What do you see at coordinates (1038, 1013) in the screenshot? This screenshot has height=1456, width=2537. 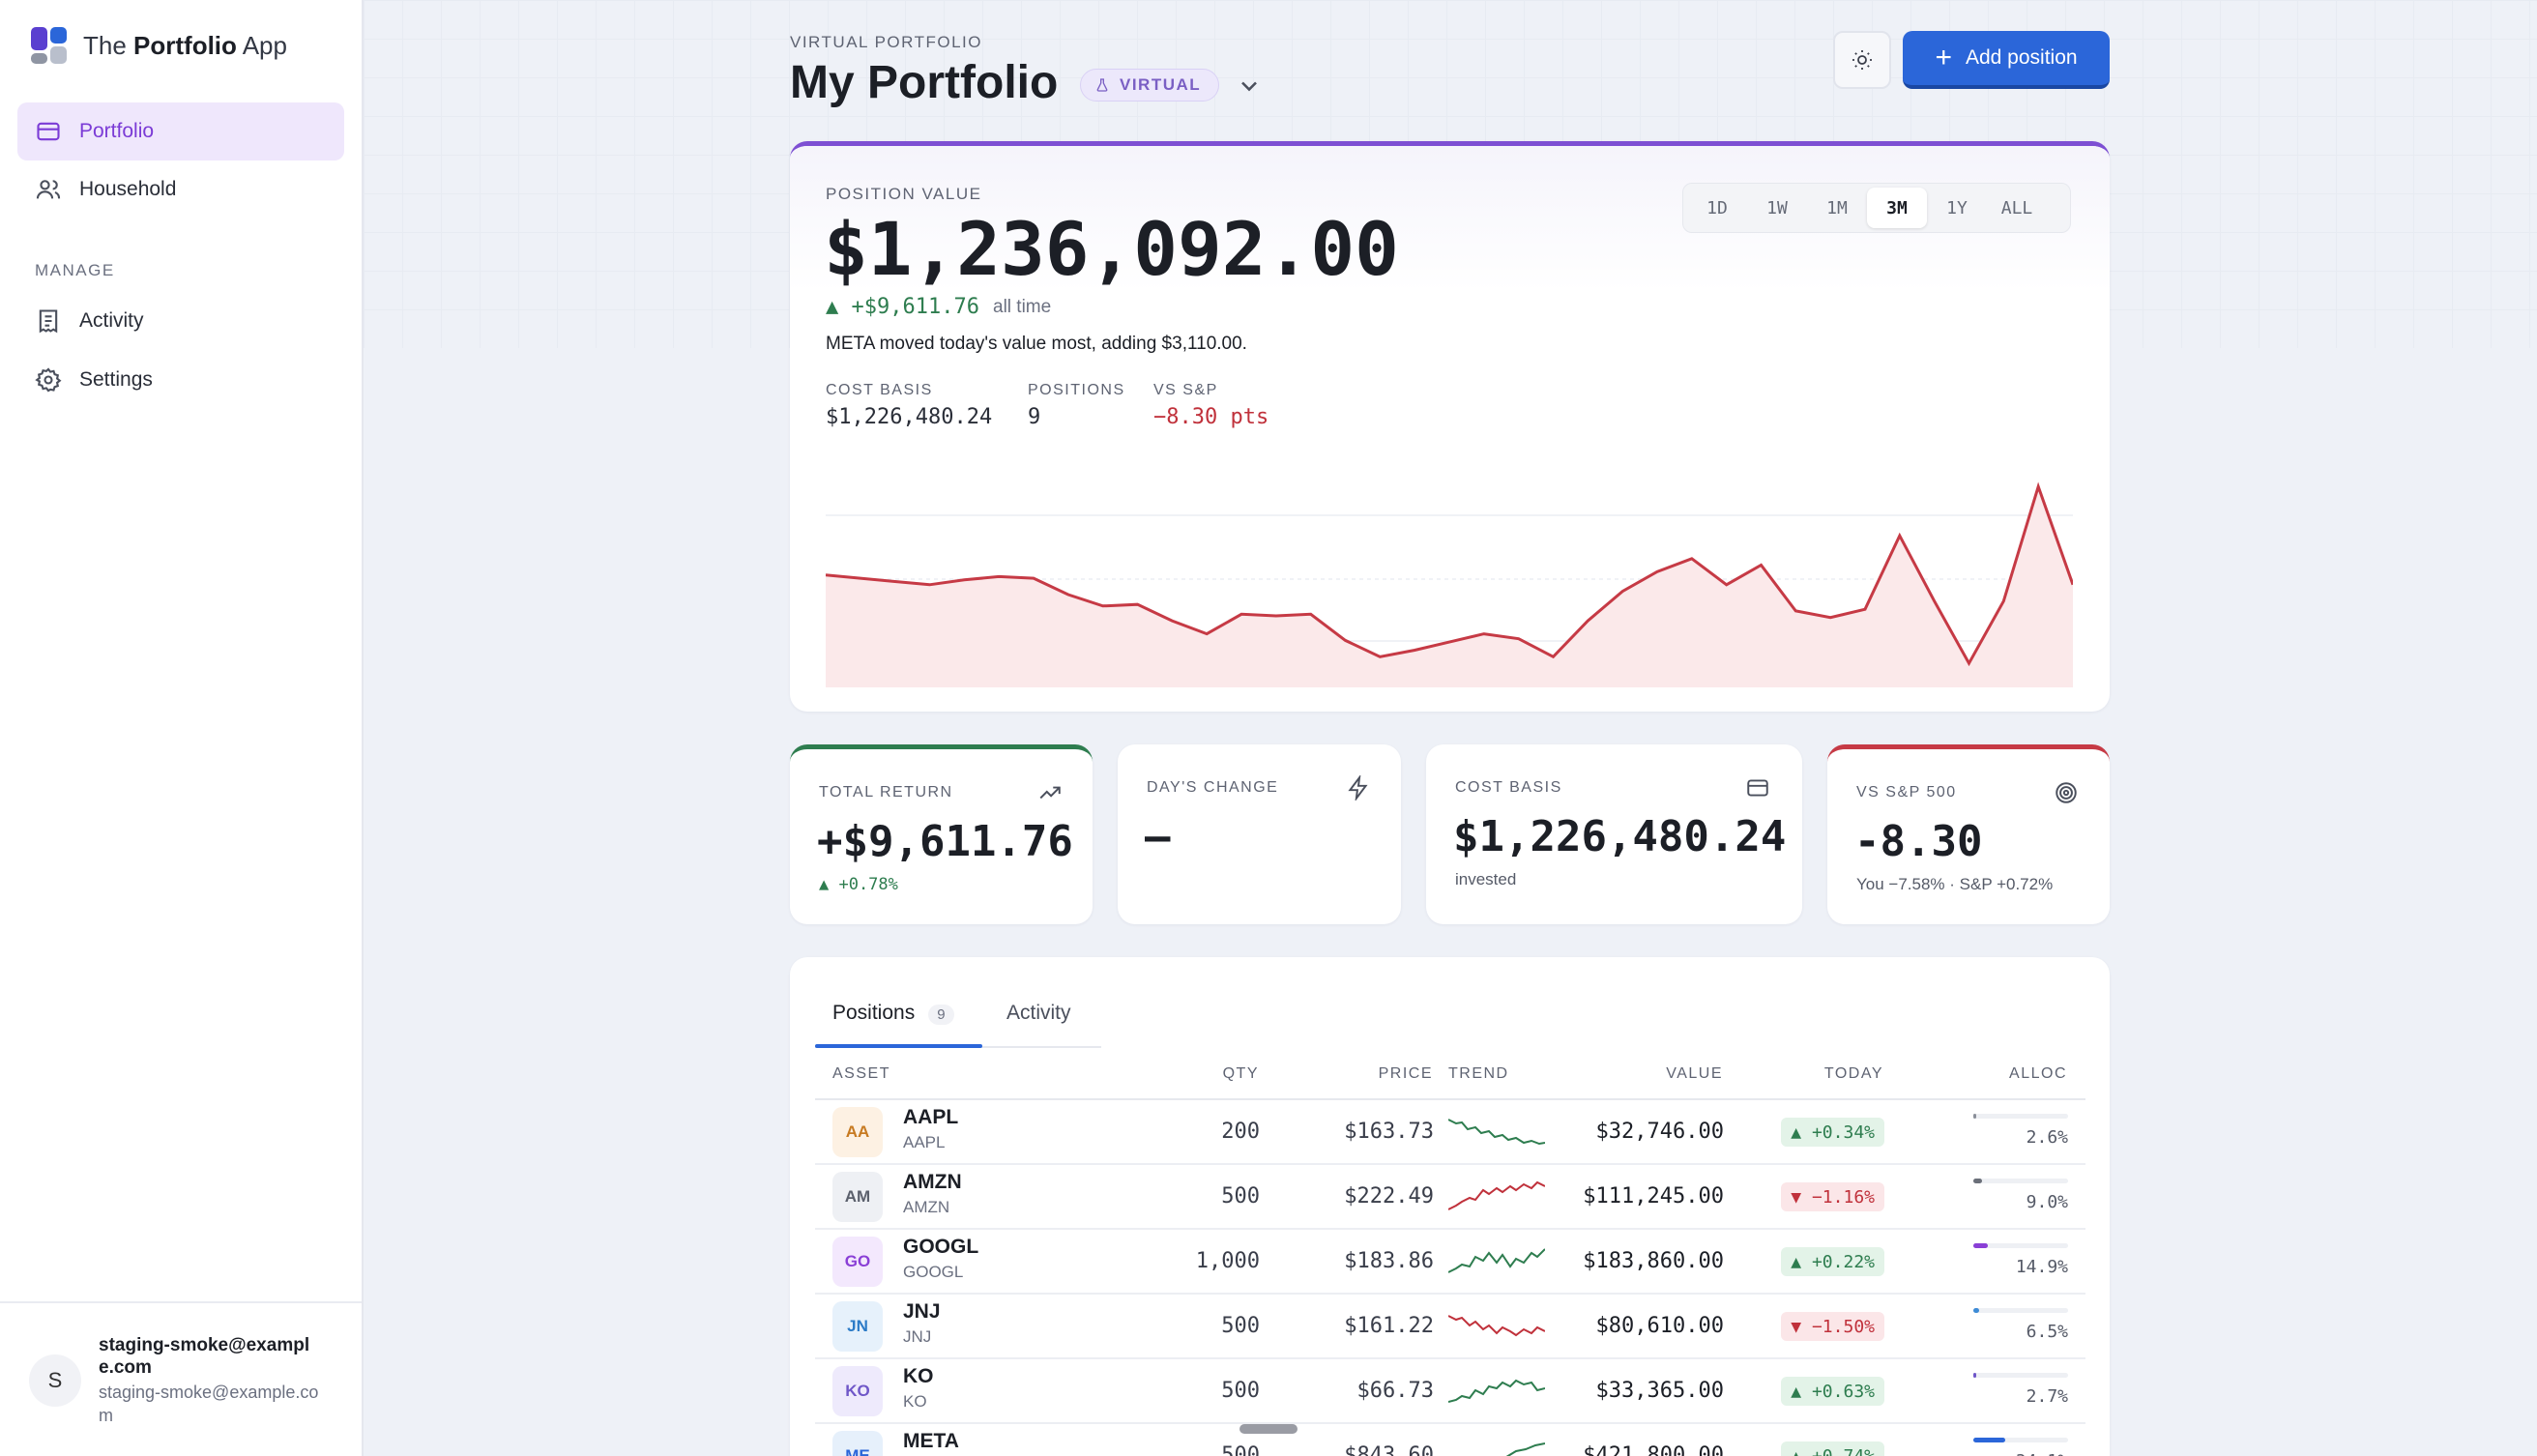 I see `tab-activity: Activity` at bounding box center [1038, 1013].